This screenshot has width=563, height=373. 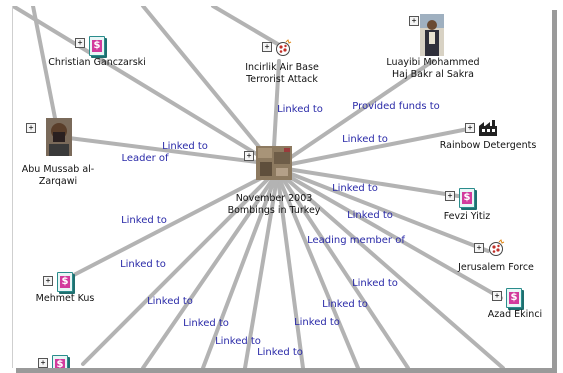 What do you see at coordinates (396, 106) in the screenshot?
I see `edge-label: Provided funds to` at bounding box center [396, 106].